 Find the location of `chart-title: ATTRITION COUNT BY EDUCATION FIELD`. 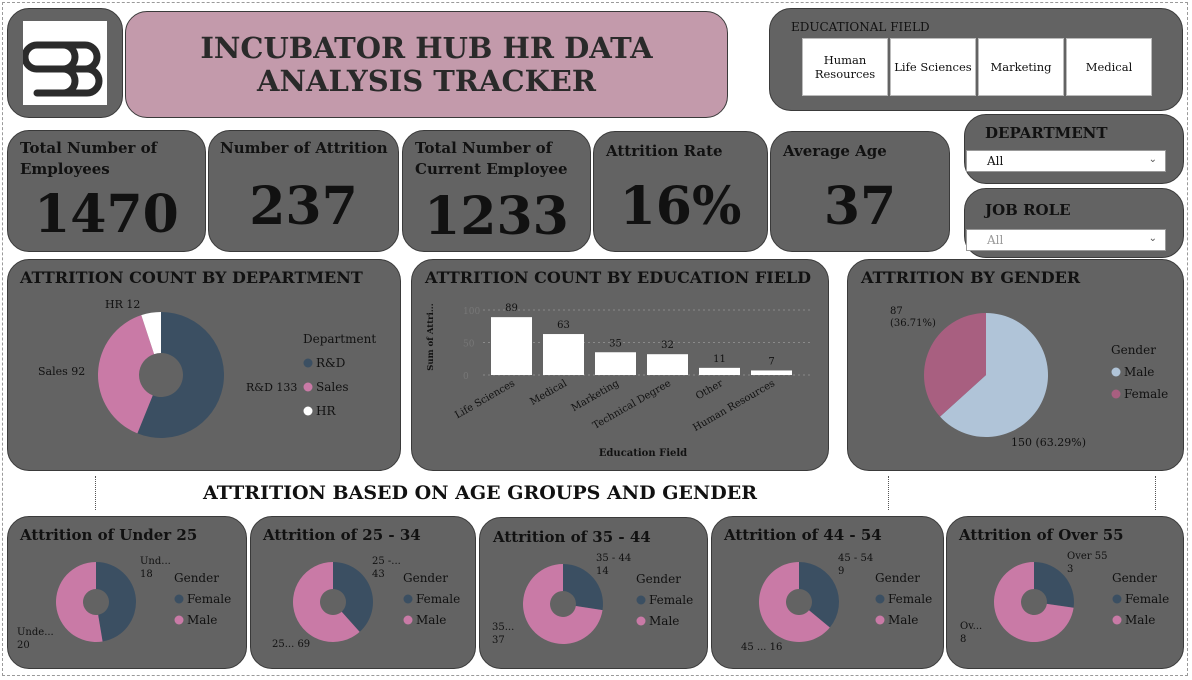

chart-title: ATTRITION COUNT BY EDUCATION FIELD is located at coordinates (618, 277).